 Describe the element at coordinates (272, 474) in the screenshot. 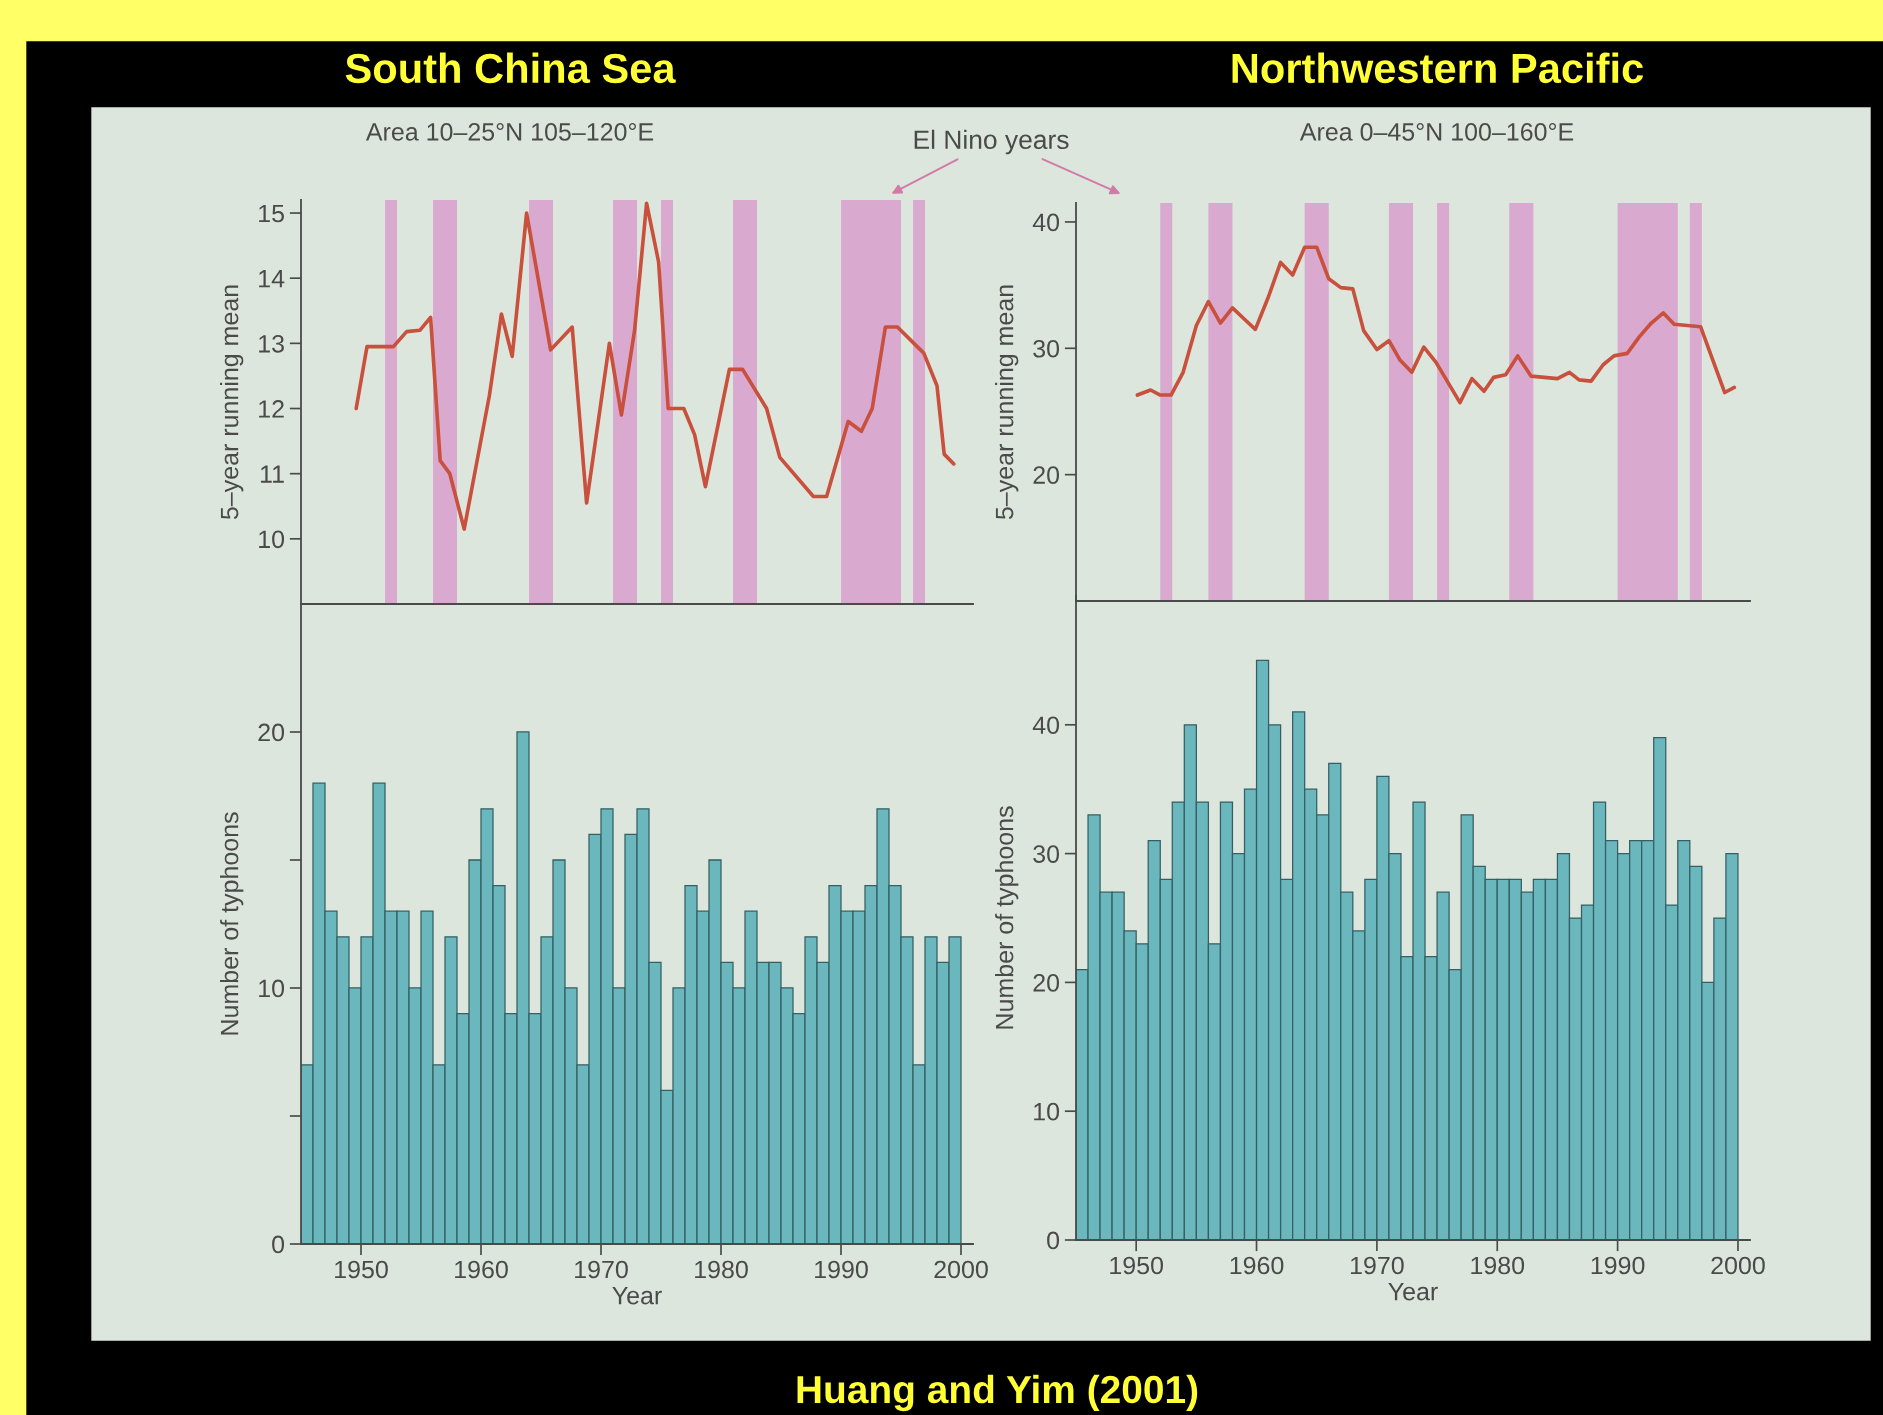

I see `y-tick-label: 11` at that location.